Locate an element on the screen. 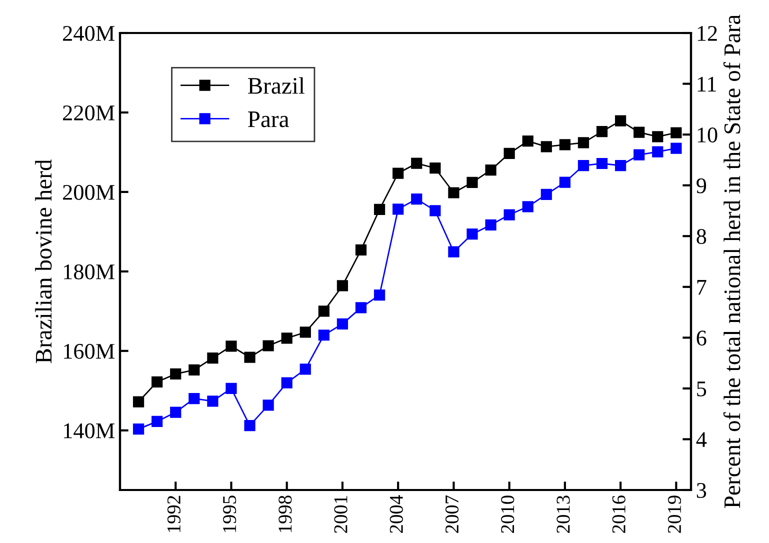  y-tick-label: 200M is located at coordinates (88, 192).